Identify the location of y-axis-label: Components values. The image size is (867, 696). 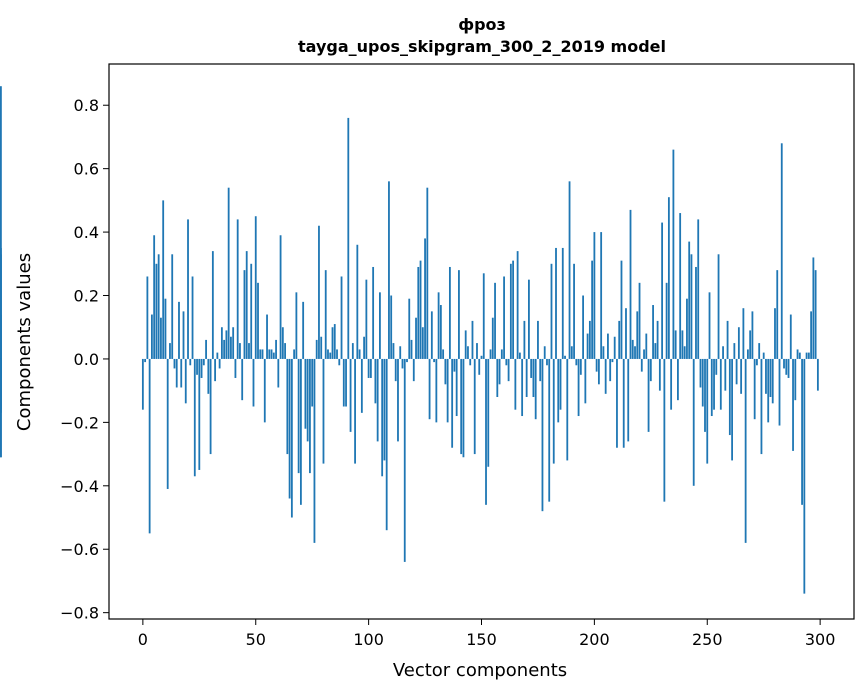
(24, 342).